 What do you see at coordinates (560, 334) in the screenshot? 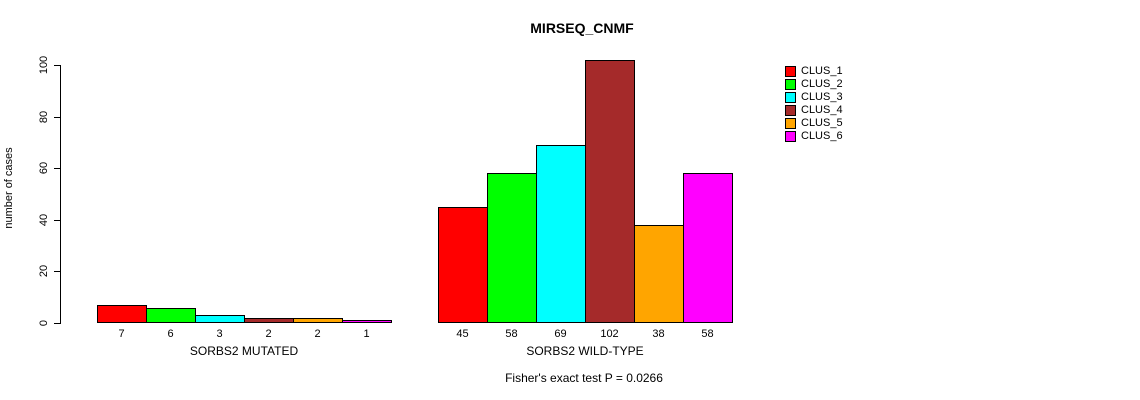
I see `bar-value-label: 69` at bounding box center [560, 334].